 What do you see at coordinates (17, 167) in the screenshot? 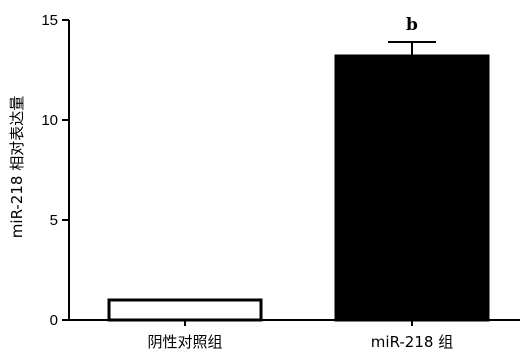
I see `y-axis-title: miR-218 相对表达量` at bounding box center [17, 167].